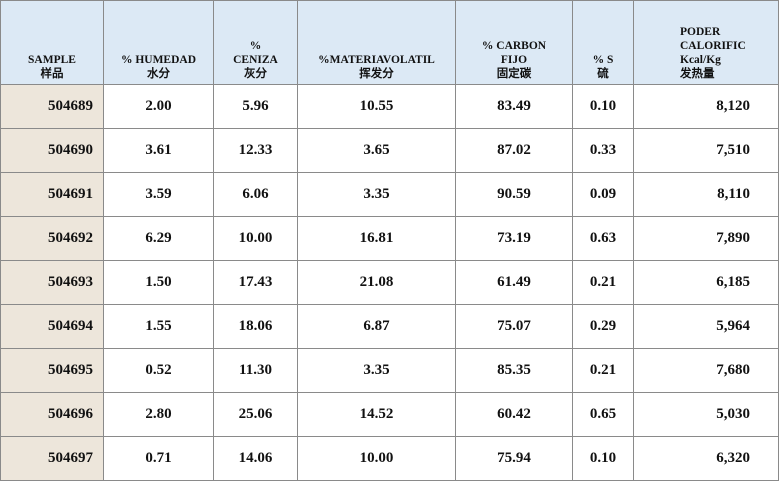 This screenshot has height=481, width=779. What do you see at coordinates (158, 282) in the screenshot?
I see `value-cell: 1.50` at bounding box center [158, 282].